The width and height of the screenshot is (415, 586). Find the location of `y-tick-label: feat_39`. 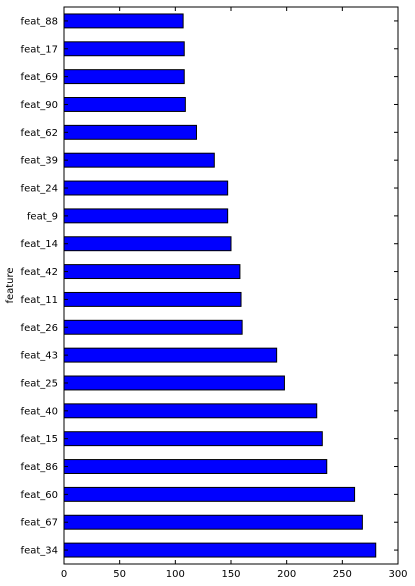

y-tick-label: feat_39 is located at coordinates (39, 161).